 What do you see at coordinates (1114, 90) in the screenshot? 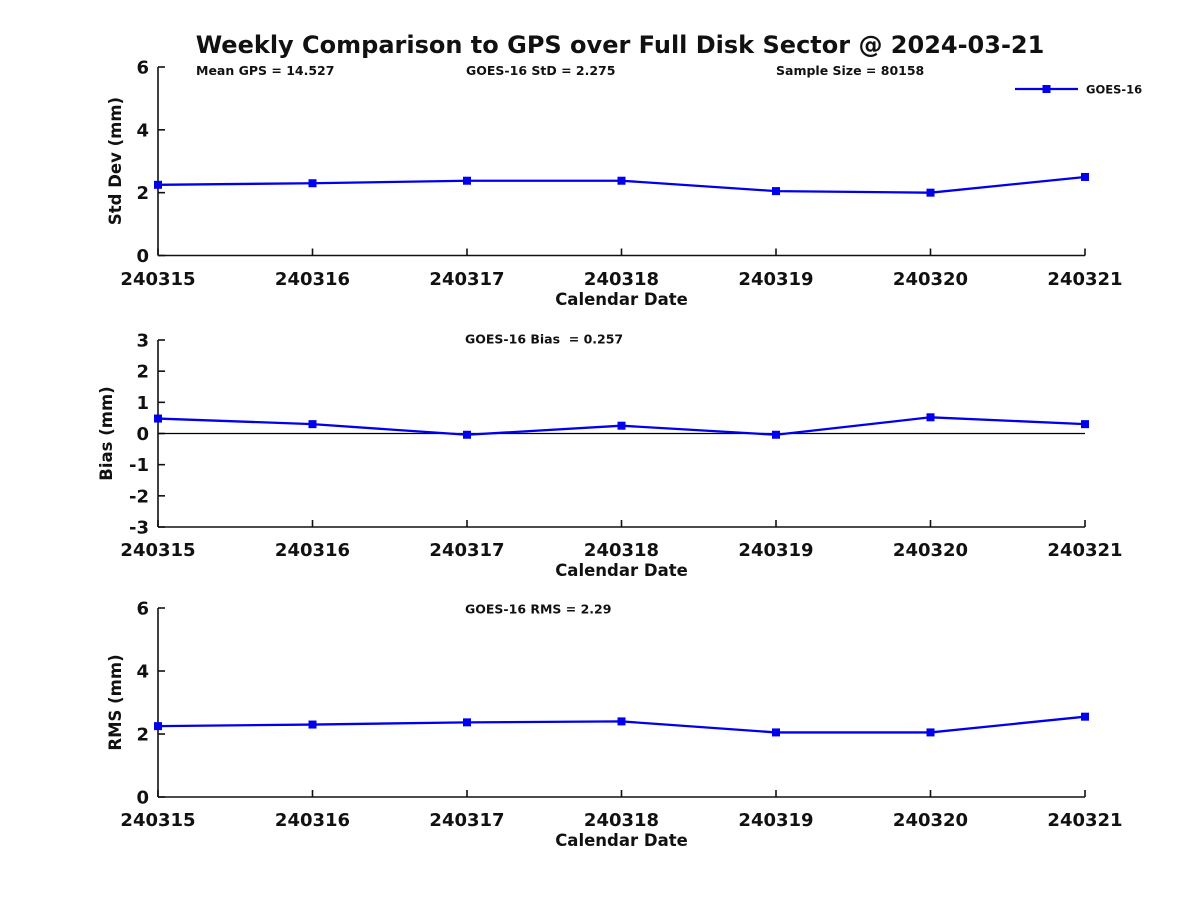
I see `legend-label: GOES-16` at bounding box center [1114, 90].